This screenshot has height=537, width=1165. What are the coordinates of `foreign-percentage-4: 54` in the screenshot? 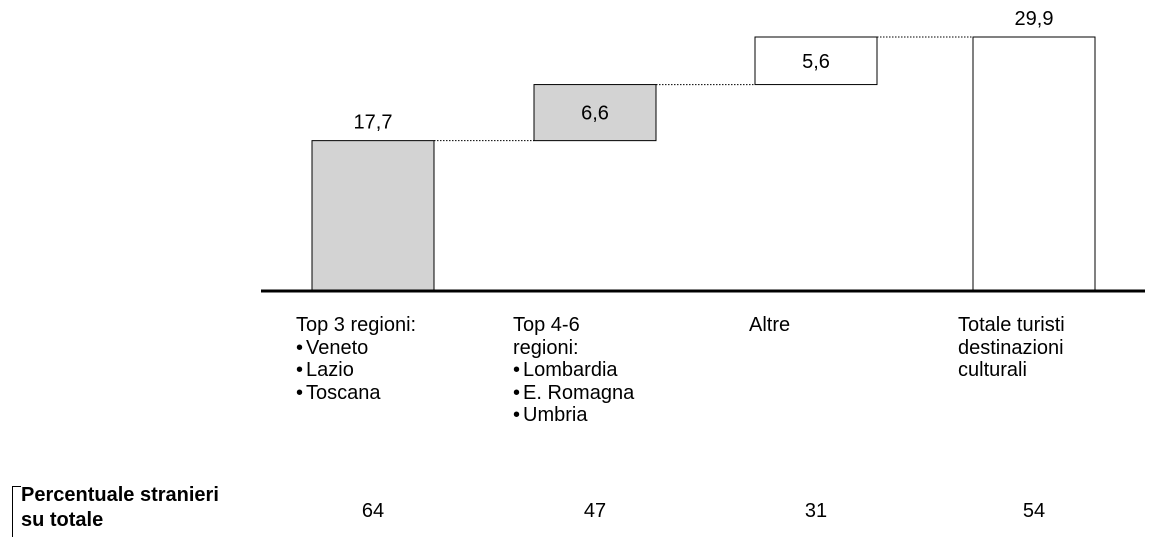 It's located at (1034, 511).